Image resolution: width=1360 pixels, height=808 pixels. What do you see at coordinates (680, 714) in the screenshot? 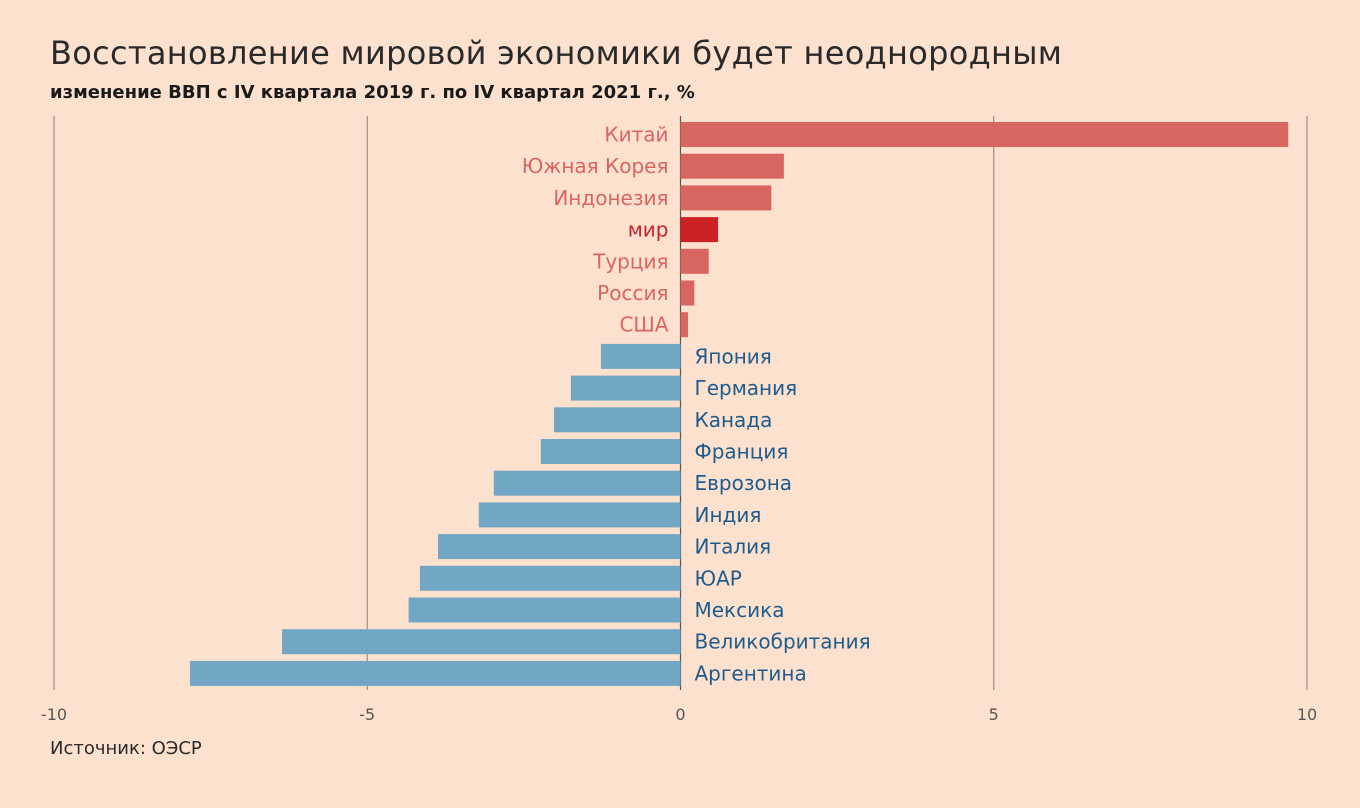
I see `x-tick-label: 0` at bounding box center [680, 714].